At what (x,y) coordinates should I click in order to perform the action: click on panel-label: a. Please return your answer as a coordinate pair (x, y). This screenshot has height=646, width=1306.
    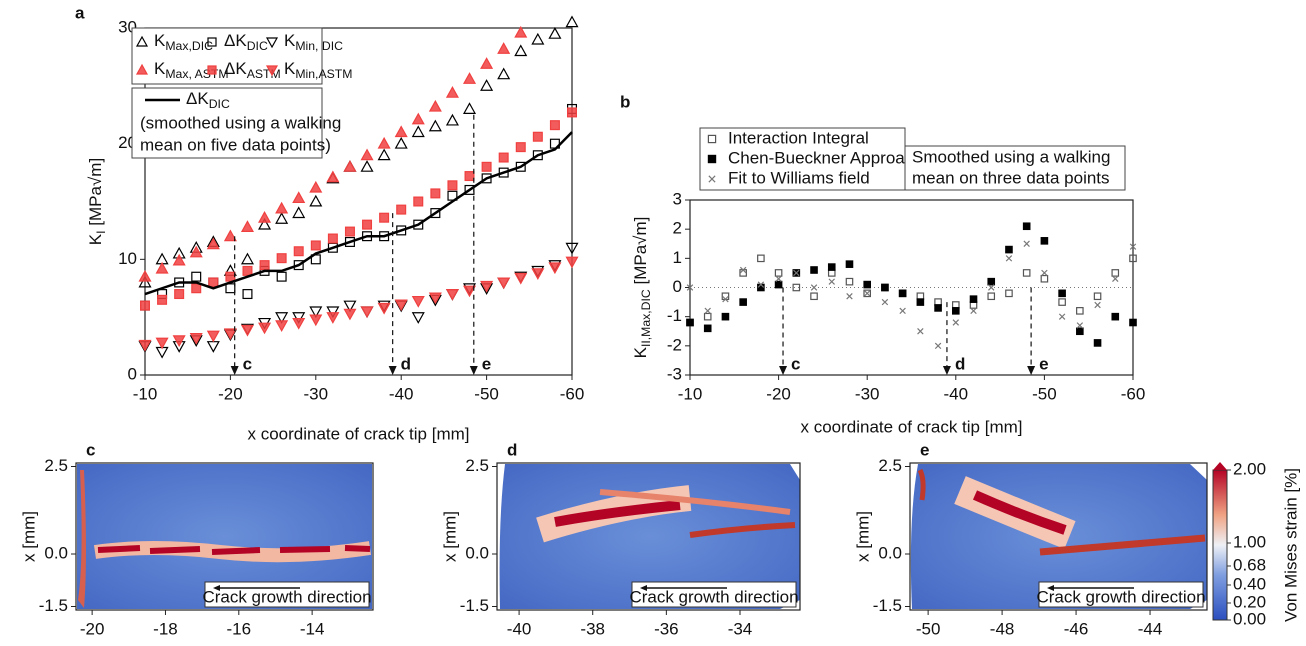
    Looking at the image, I should click on (80, 12).